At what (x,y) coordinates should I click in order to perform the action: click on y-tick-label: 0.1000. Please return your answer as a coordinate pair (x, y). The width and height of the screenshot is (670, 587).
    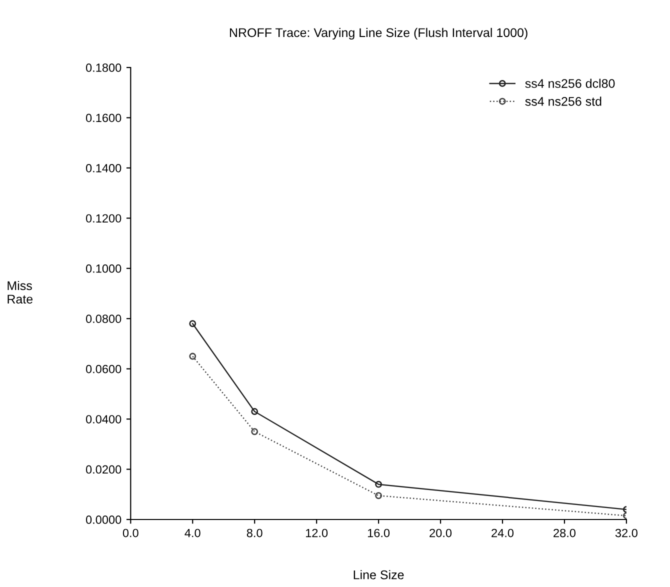
    Looking at the image, I should click on (104, 268).